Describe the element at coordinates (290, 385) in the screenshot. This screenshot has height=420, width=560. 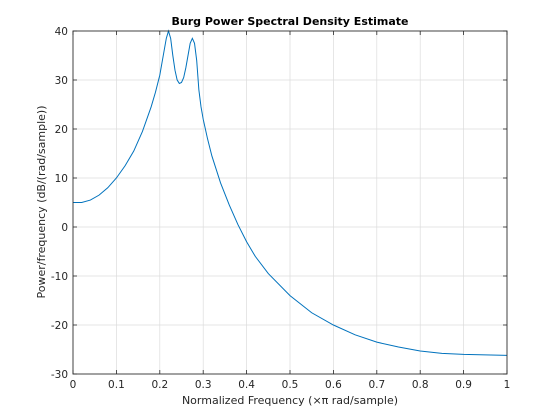
I see `x-tick-label: 0.5` at that location.